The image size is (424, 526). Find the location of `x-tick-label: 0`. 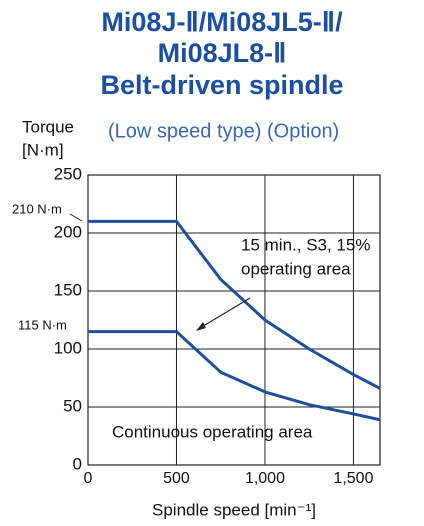

x-tick-label: 0 is located at coordinates (88, 478).